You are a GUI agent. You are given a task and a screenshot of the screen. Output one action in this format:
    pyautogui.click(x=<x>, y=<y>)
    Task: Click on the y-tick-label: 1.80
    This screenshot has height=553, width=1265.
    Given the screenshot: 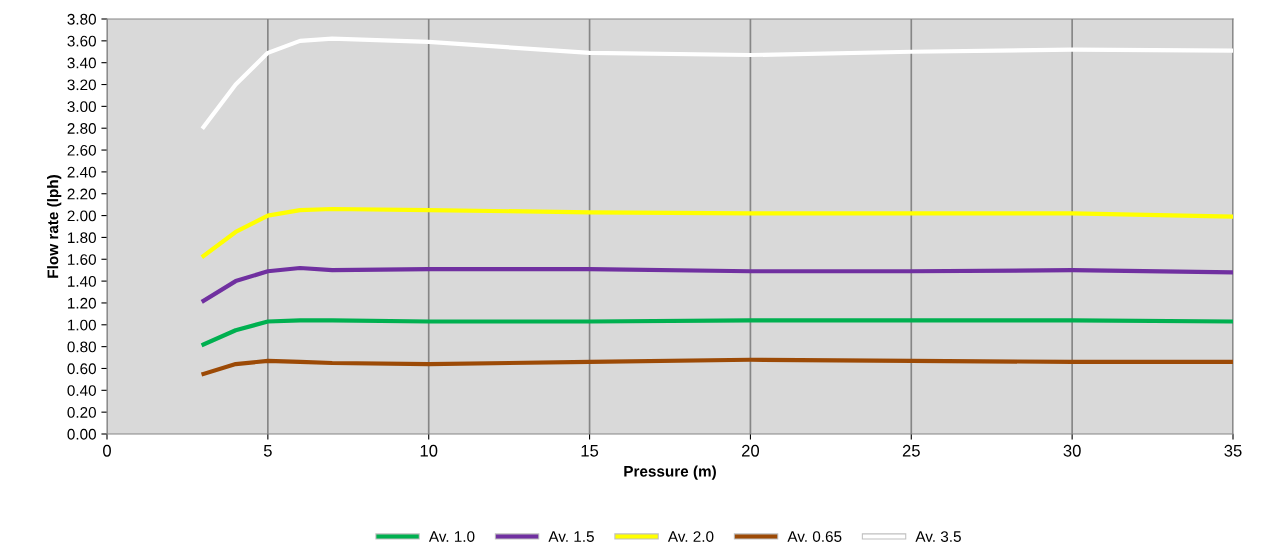 What is the action you would take?
    pyautogui.click(x=82, y=238)
    